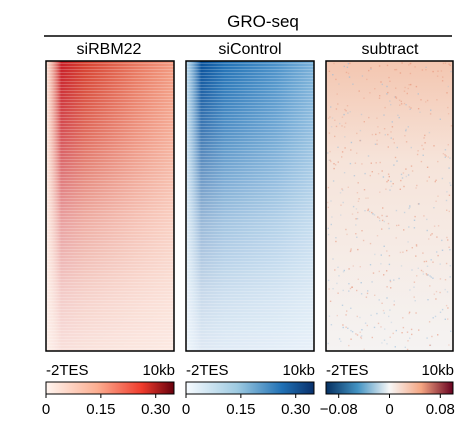 The width and height of the screenshot is (455, 427). Describe the element at coordinates (248, 399) in the screenshot. I see `colorbar-sicontrol: 0 0.15 0.30` at that location.